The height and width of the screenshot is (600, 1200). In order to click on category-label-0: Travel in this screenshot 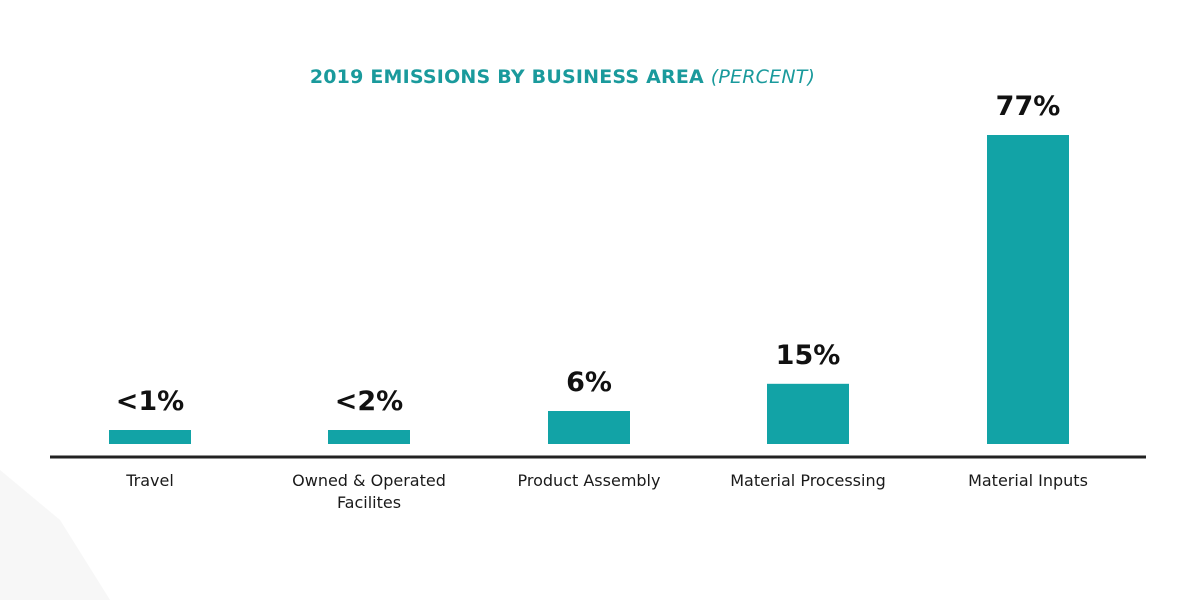, I will do `click(149, 480)`.